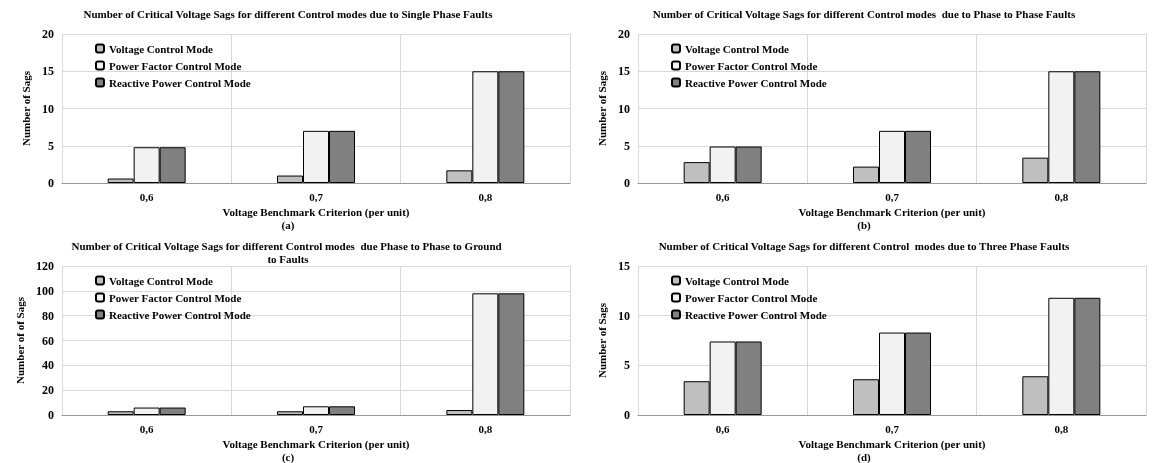 The width and height of the screenshot is (1153, 463). What do you see at coordinates (48, 364) in the screenshot?
I see `y-tick-label: 40` at bounding box center [48, 364].